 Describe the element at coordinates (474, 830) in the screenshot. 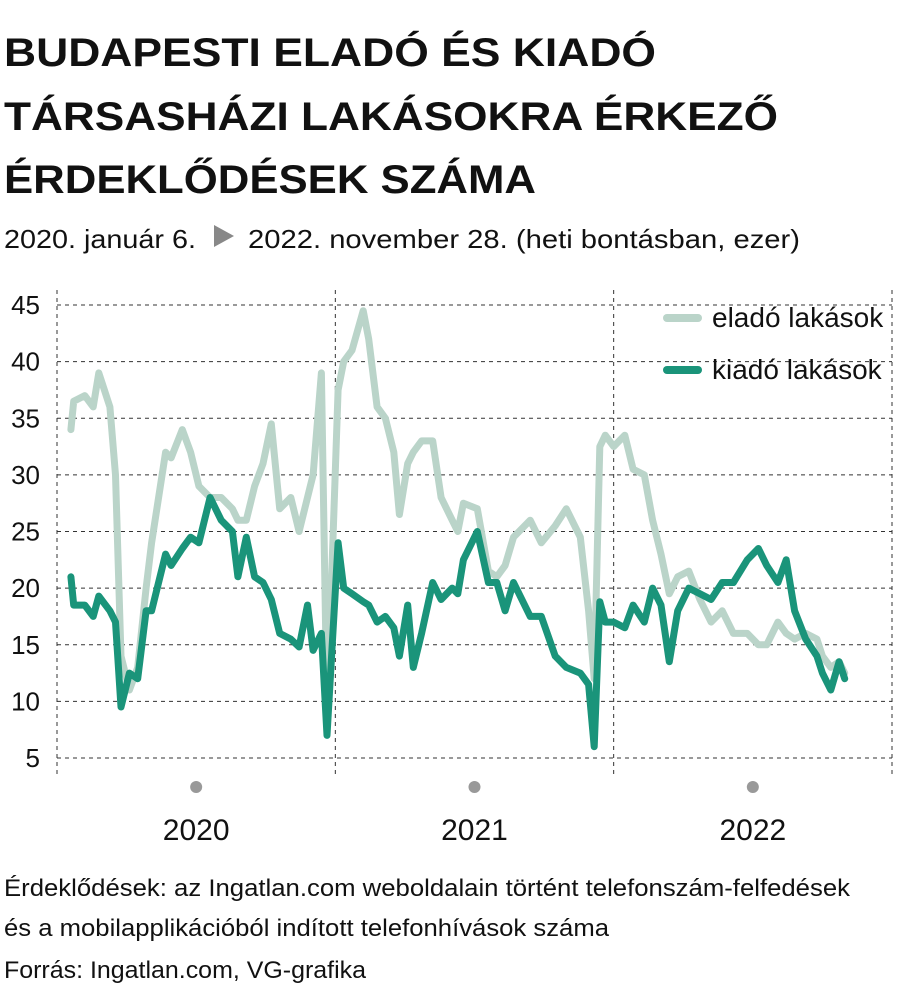

I see `x-tick-label: 2021` at that location.